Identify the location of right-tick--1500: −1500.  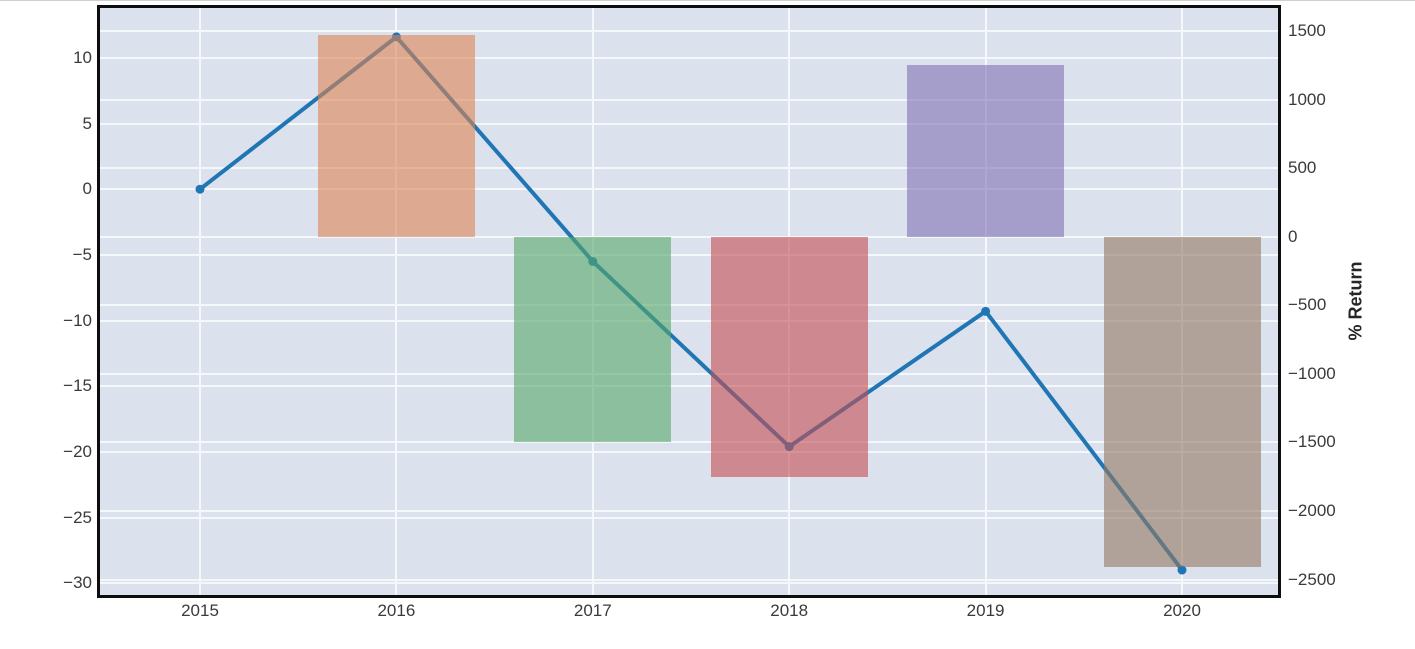
(1312, 442).